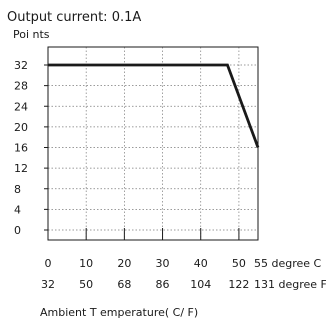 The width and height of the screenshot is (326, 321). What do you see at coordinates (17, 209) in the screenshot?
I see `y-tick-label: 4` at bounding box center [17, 209].